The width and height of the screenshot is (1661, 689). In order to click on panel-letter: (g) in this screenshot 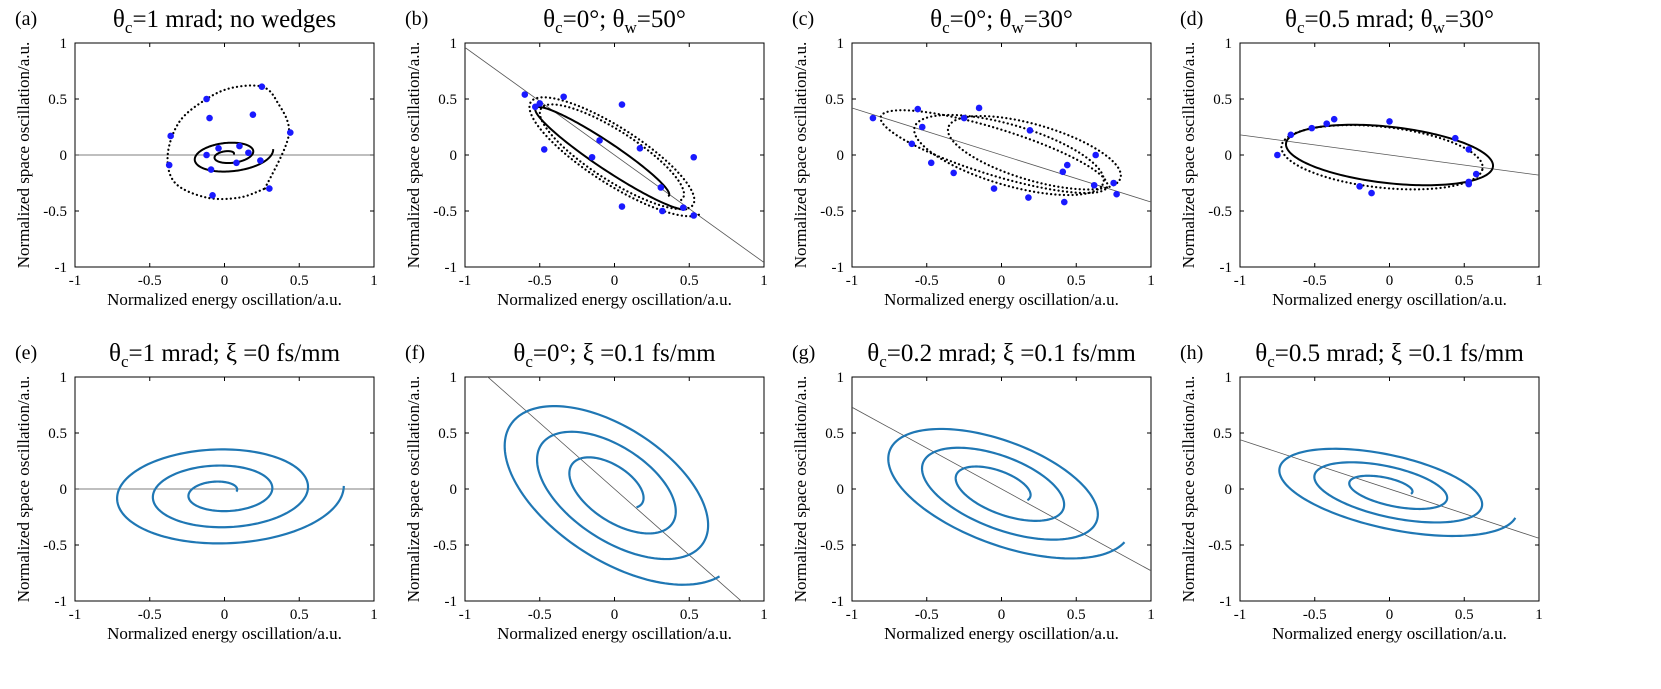, I will do `click(803, 353)`.